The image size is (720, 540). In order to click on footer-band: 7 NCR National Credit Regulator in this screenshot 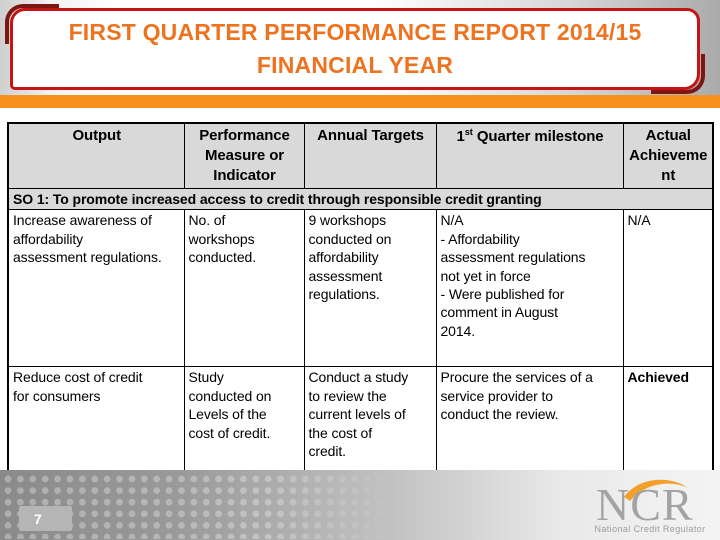, I will do `click(360, 505)`.